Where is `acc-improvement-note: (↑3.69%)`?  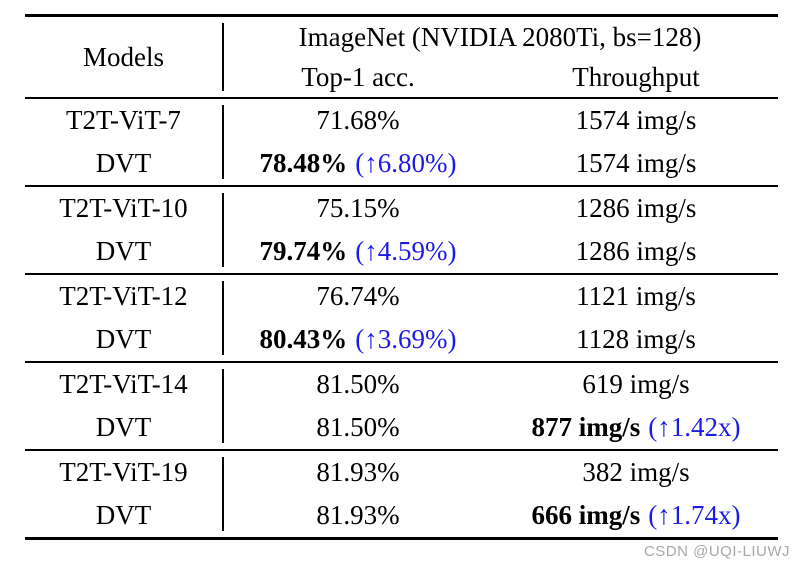 acc-improvement-note: (↑3.69%) is located at coordinates (406, 339).